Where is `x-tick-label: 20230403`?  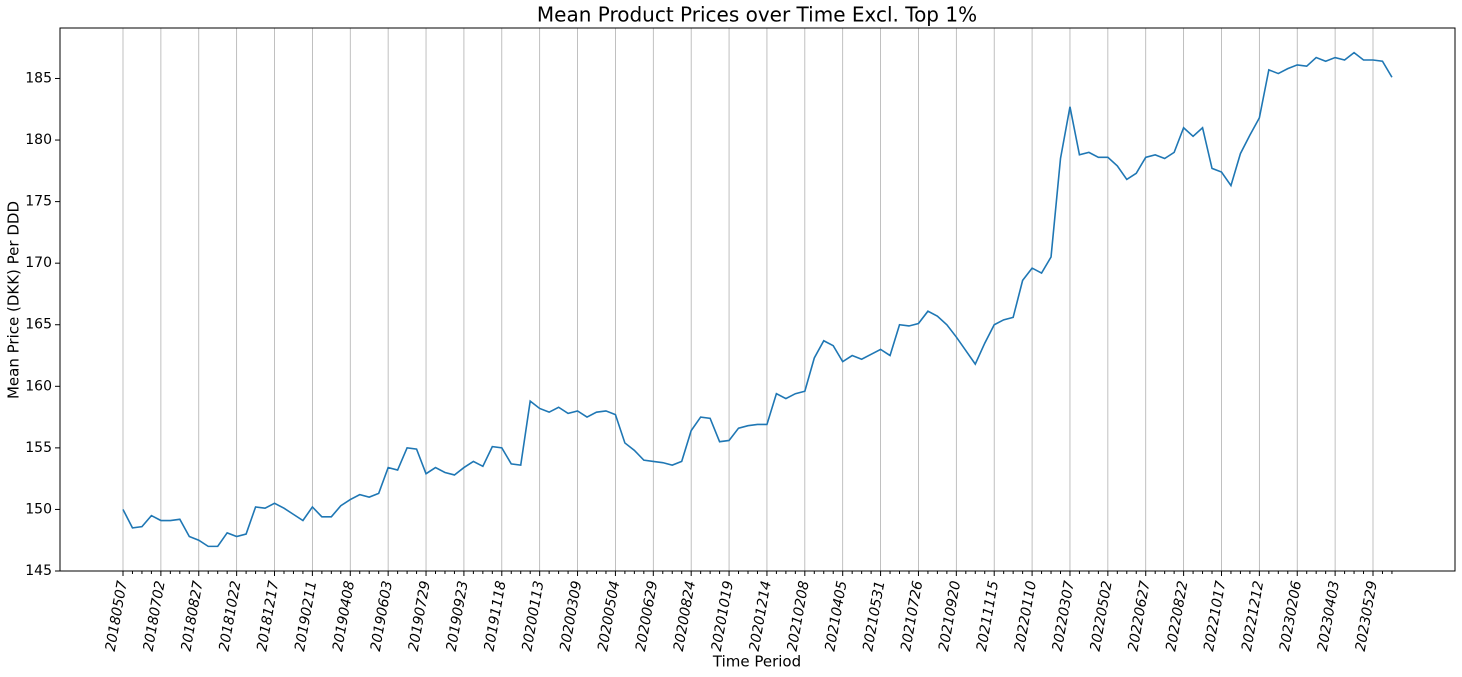 x-tick-label: 20230403 is located at coordinates (1329, 616).